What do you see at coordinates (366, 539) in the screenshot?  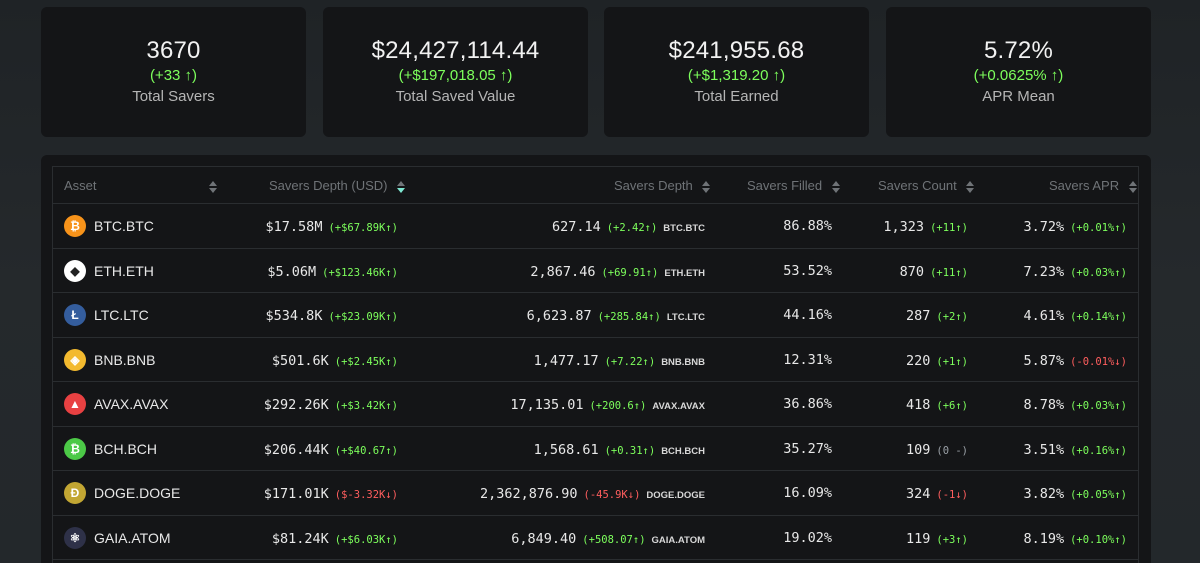 I see `depth-usd-delta: (+$6.03K↑)` at bounding box center [366, 539].